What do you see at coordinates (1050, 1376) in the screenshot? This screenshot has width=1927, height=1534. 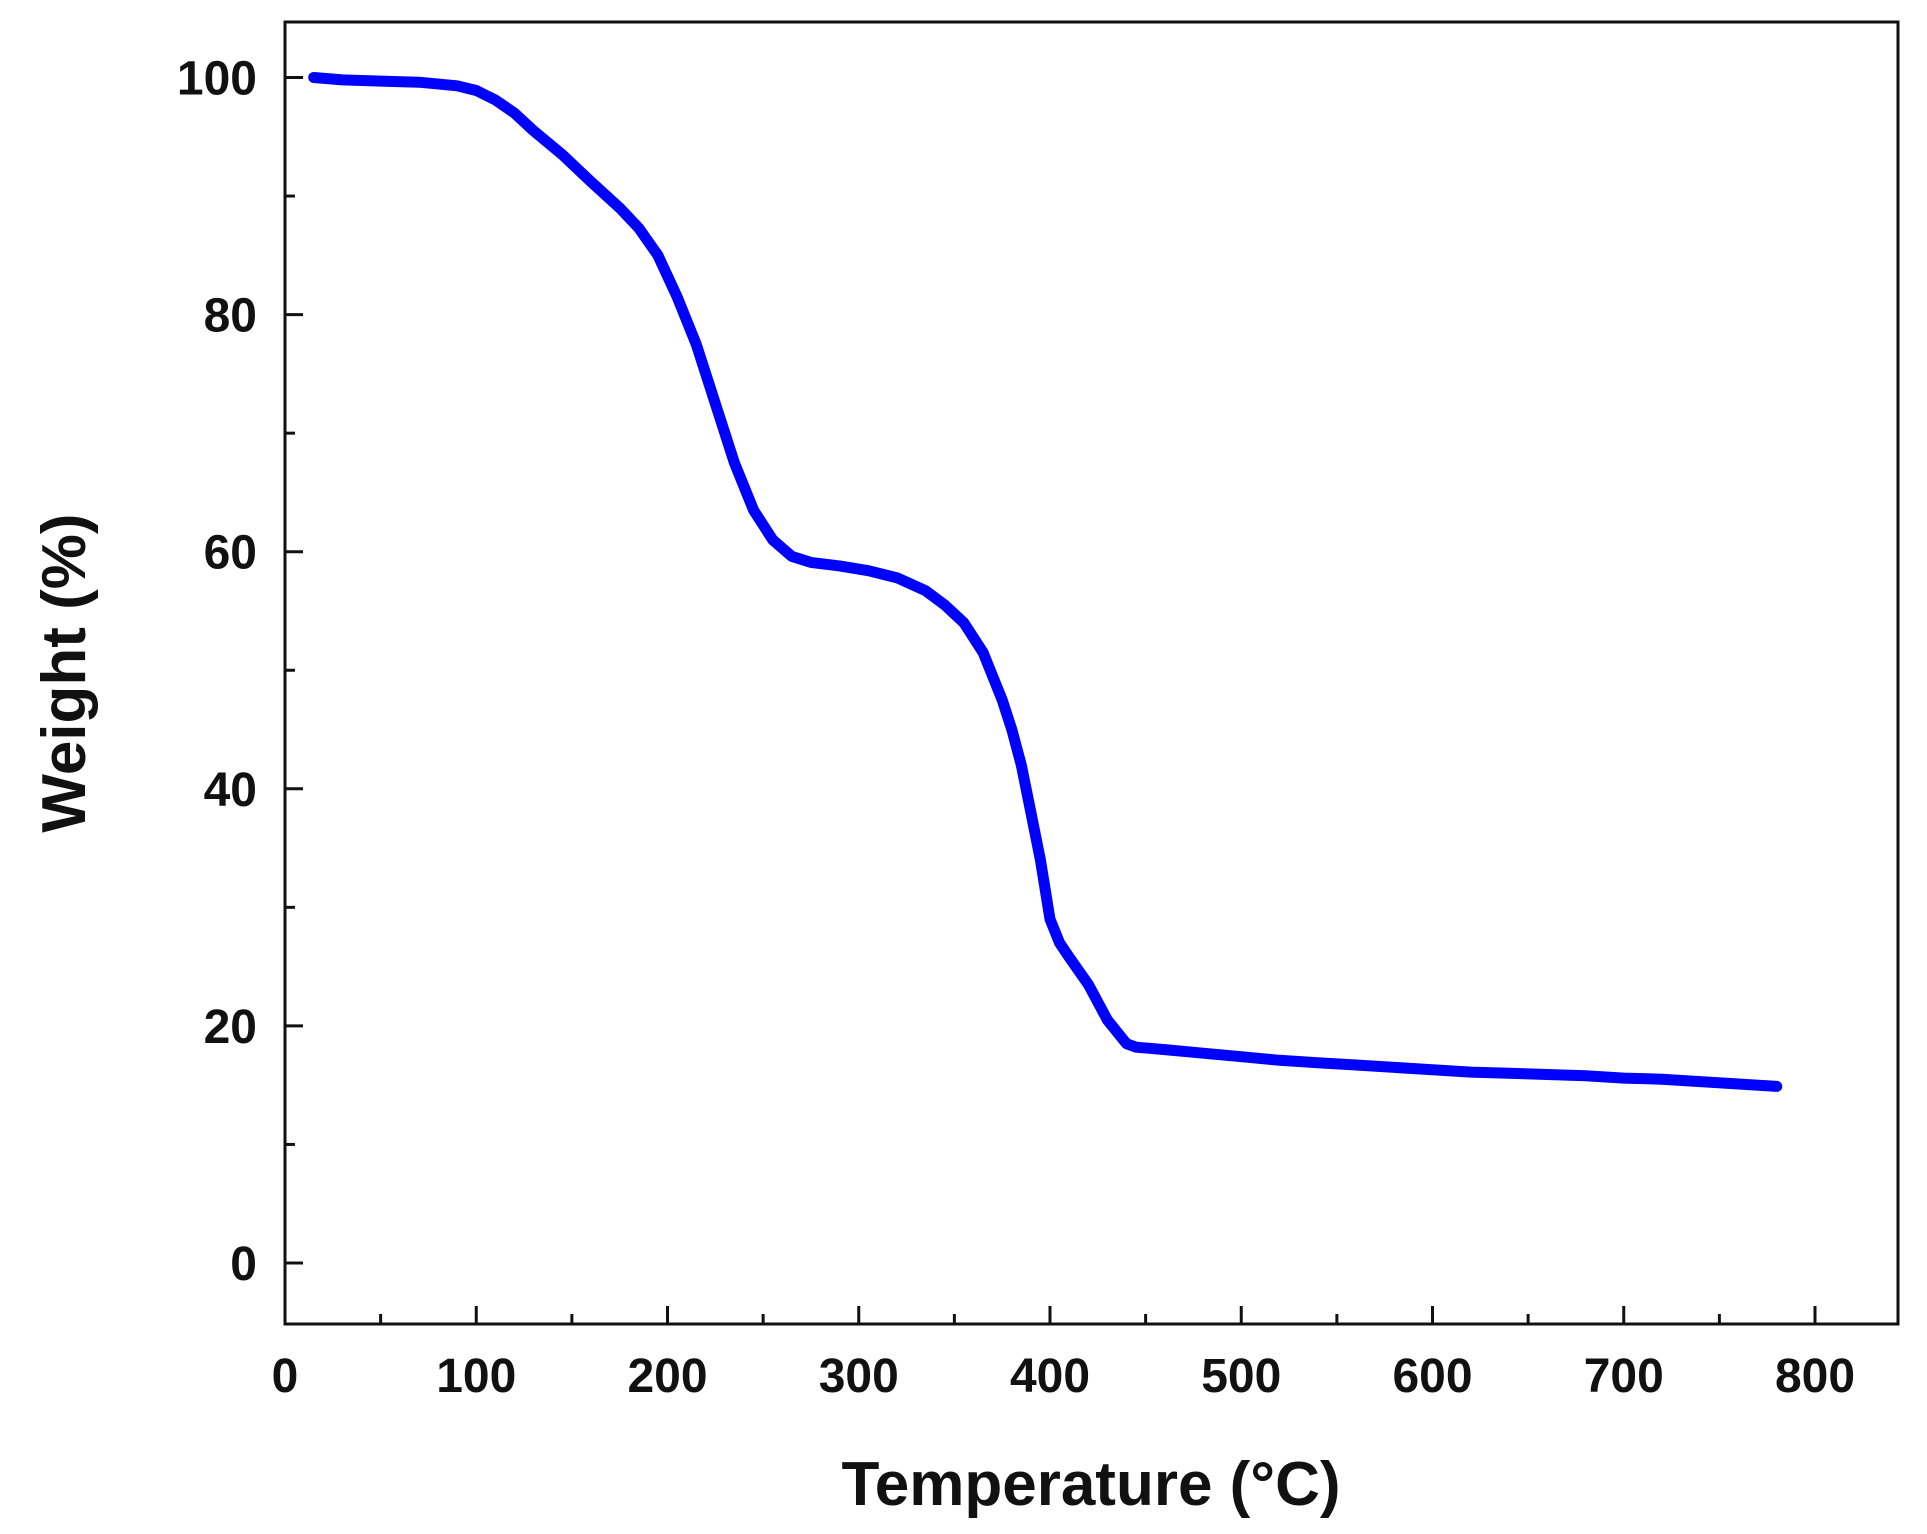 I see `x-tick-label: 400` at bounding box center [1050, 1376].